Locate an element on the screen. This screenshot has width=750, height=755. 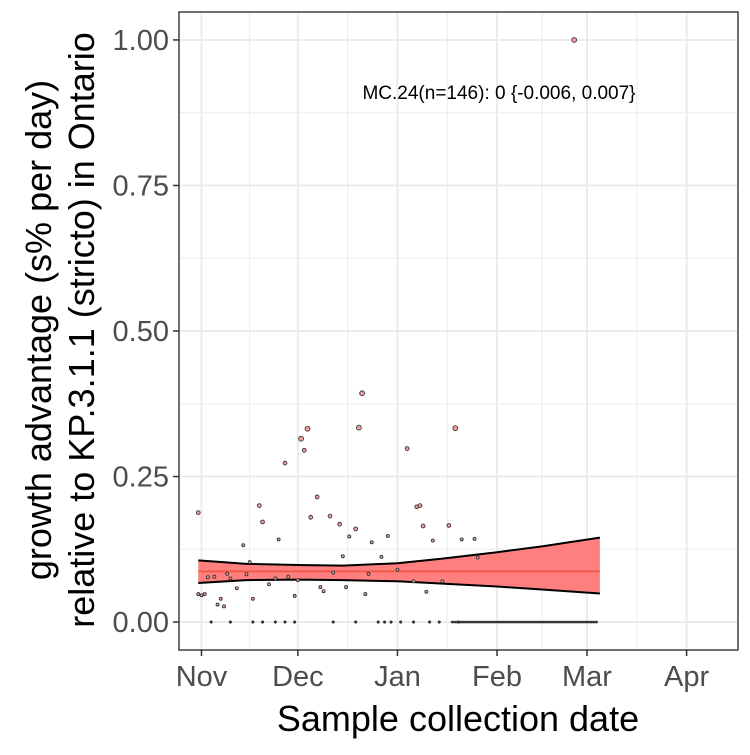
x-tick-label: Nov is located at coordinates (202, 677).